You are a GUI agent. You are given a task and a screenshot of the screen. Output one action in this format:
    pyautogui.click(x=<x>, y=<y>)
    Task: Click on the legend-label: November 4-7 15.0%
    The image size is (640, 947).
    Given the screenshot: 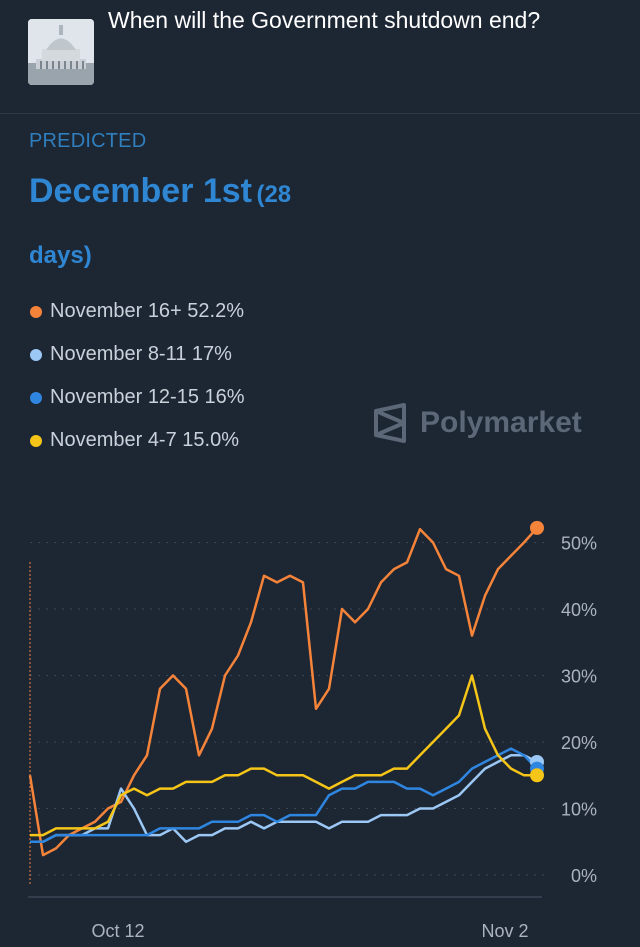 What is the action you would take?
    pyautogui.click(x=144, y=440)
    